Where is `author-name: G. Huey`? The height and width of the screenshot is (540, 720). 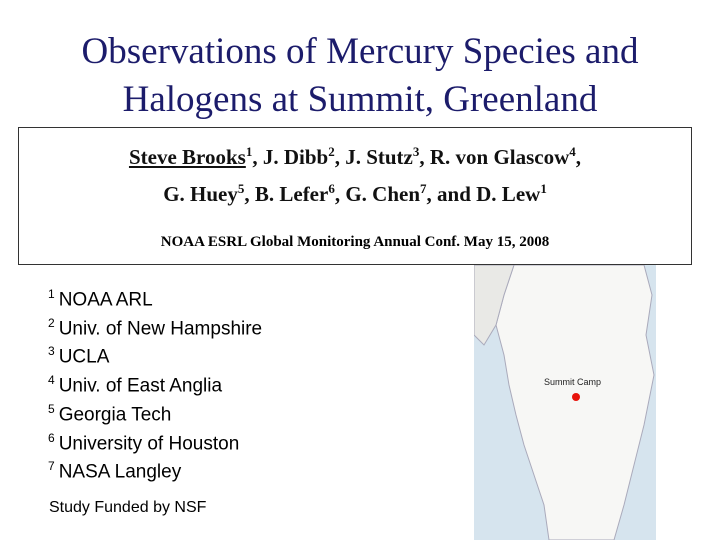 author-name: G. Huey is located at coordinates (200, 194).